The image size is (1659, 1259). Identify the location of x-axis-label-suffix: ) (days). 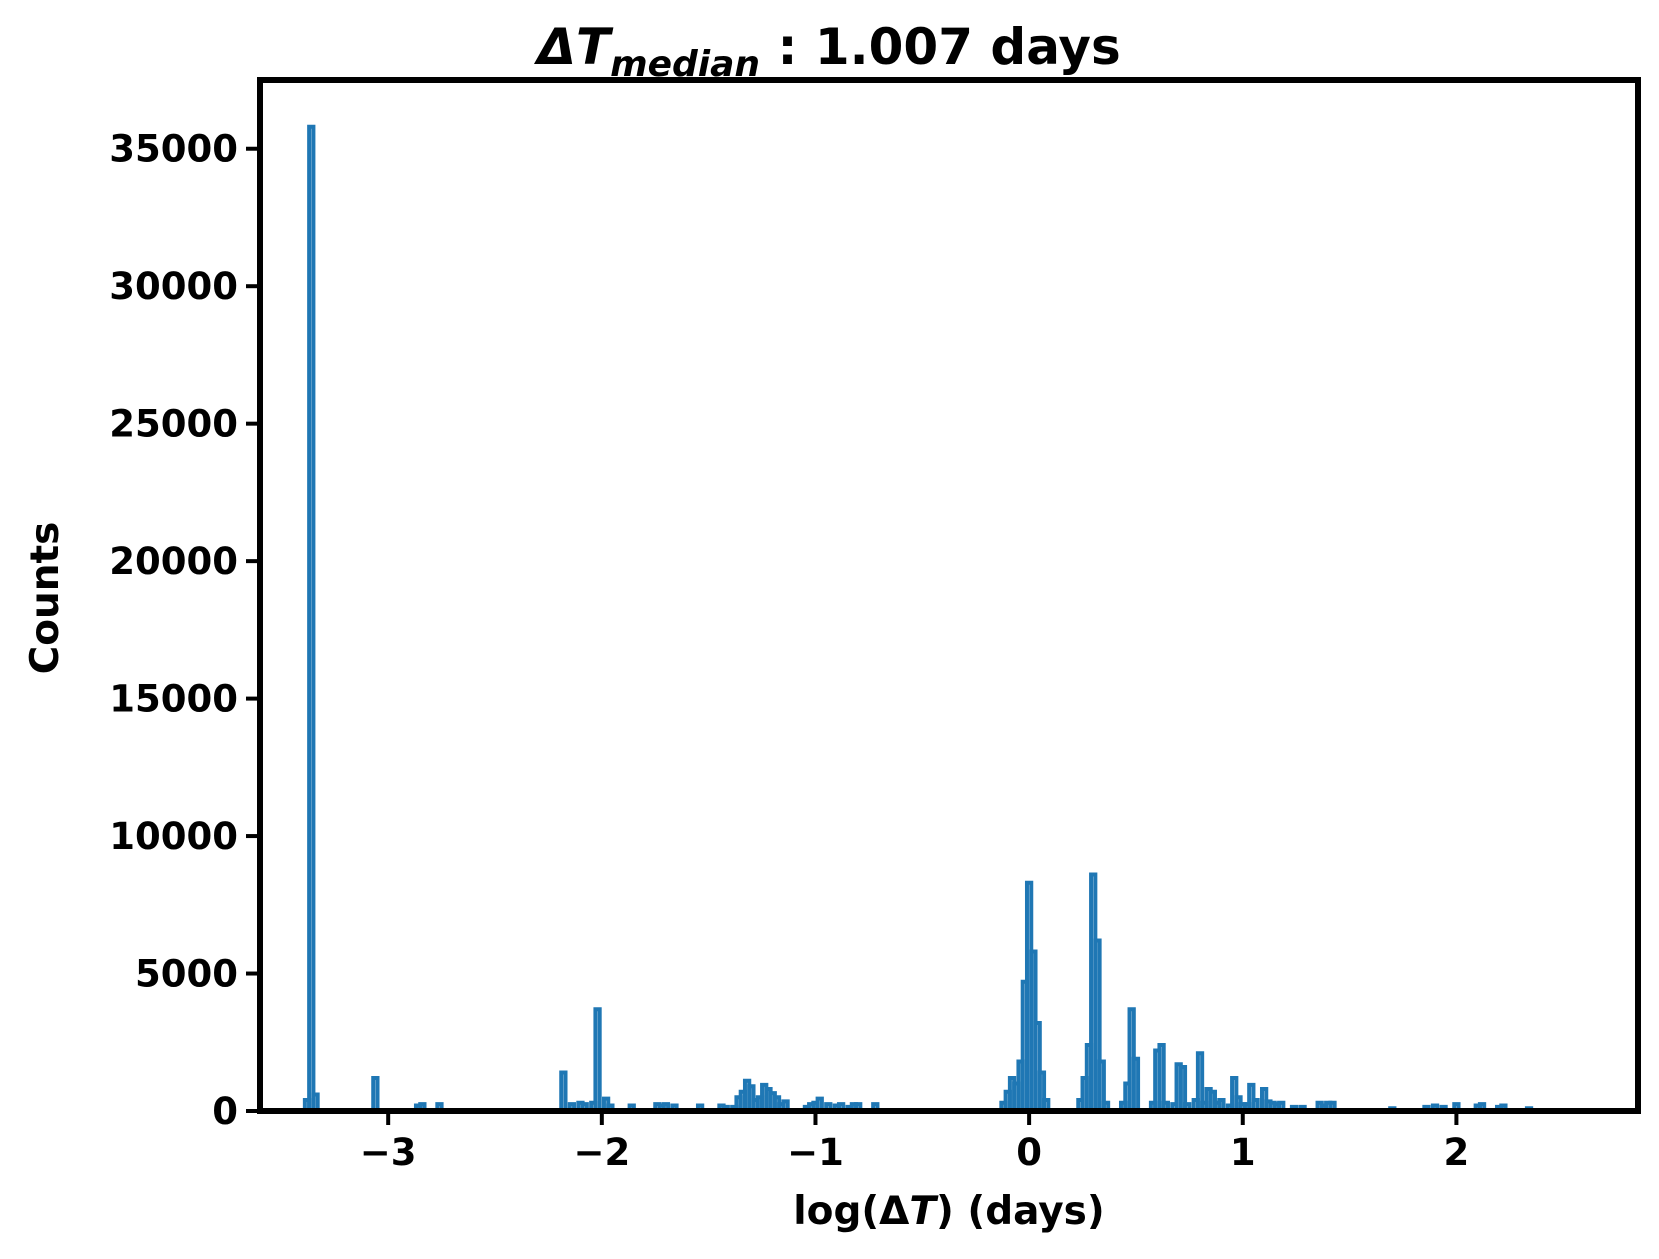
(1020, 1211).